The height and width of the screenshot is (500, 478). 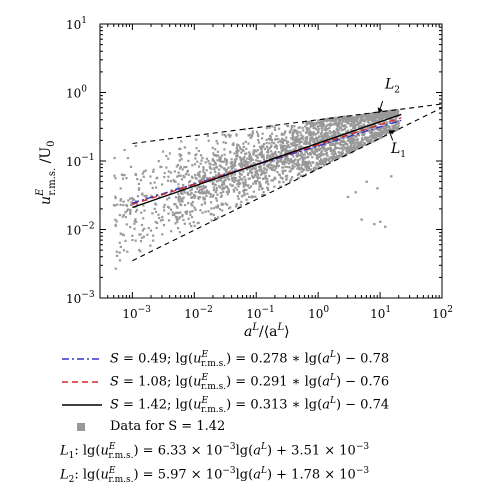 I want to click on x-axis-label: aL/⟨aL⟩, so click(x=267, y=331).